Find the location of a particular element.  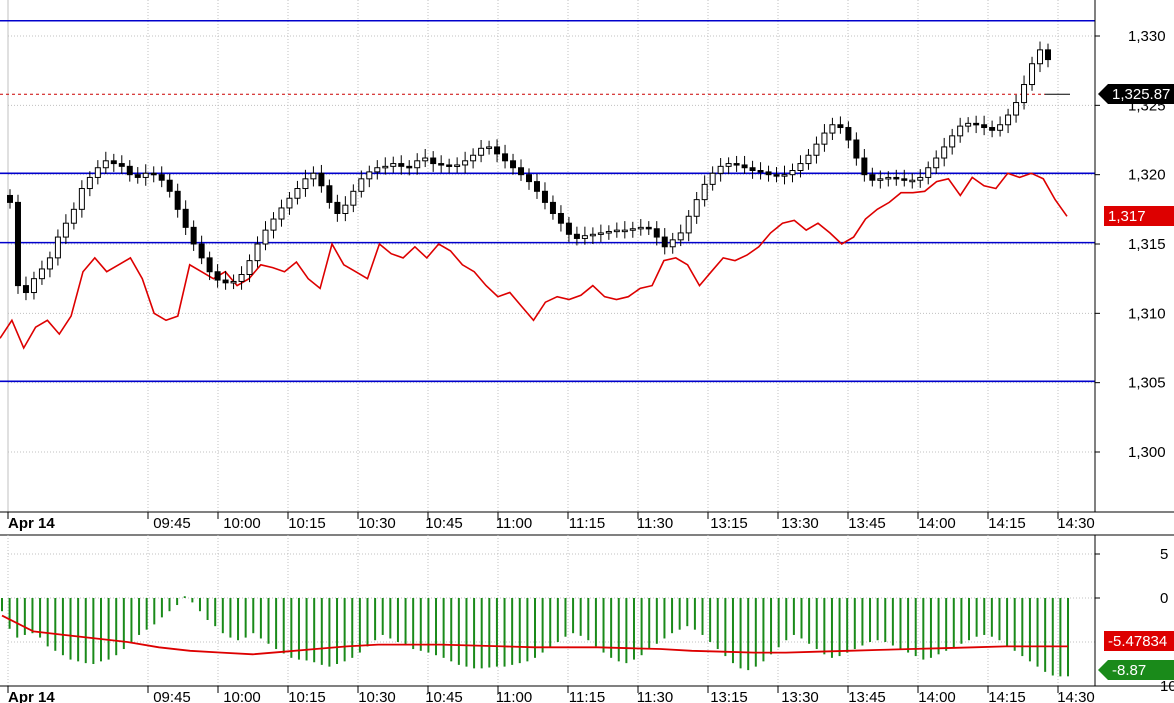

value-tags: 1,325.87 1,317 -5.47834 -8.87 is located at coordinates (1136, 382).